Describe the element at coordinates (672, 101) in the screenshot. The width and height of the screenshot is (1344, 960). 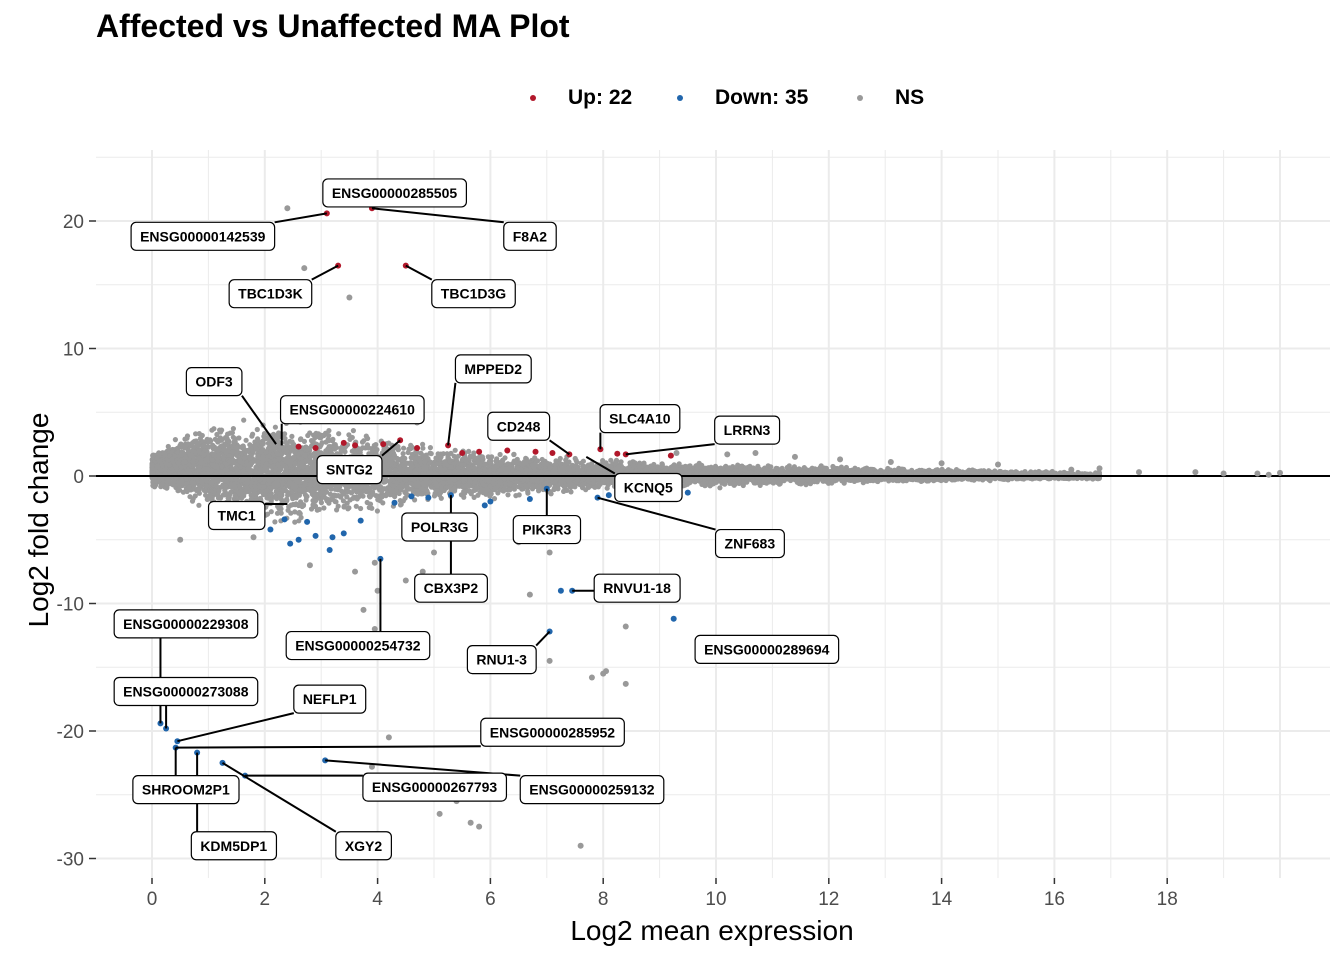
I see `legend: Up: 22 Down: 35 NS` at that location.